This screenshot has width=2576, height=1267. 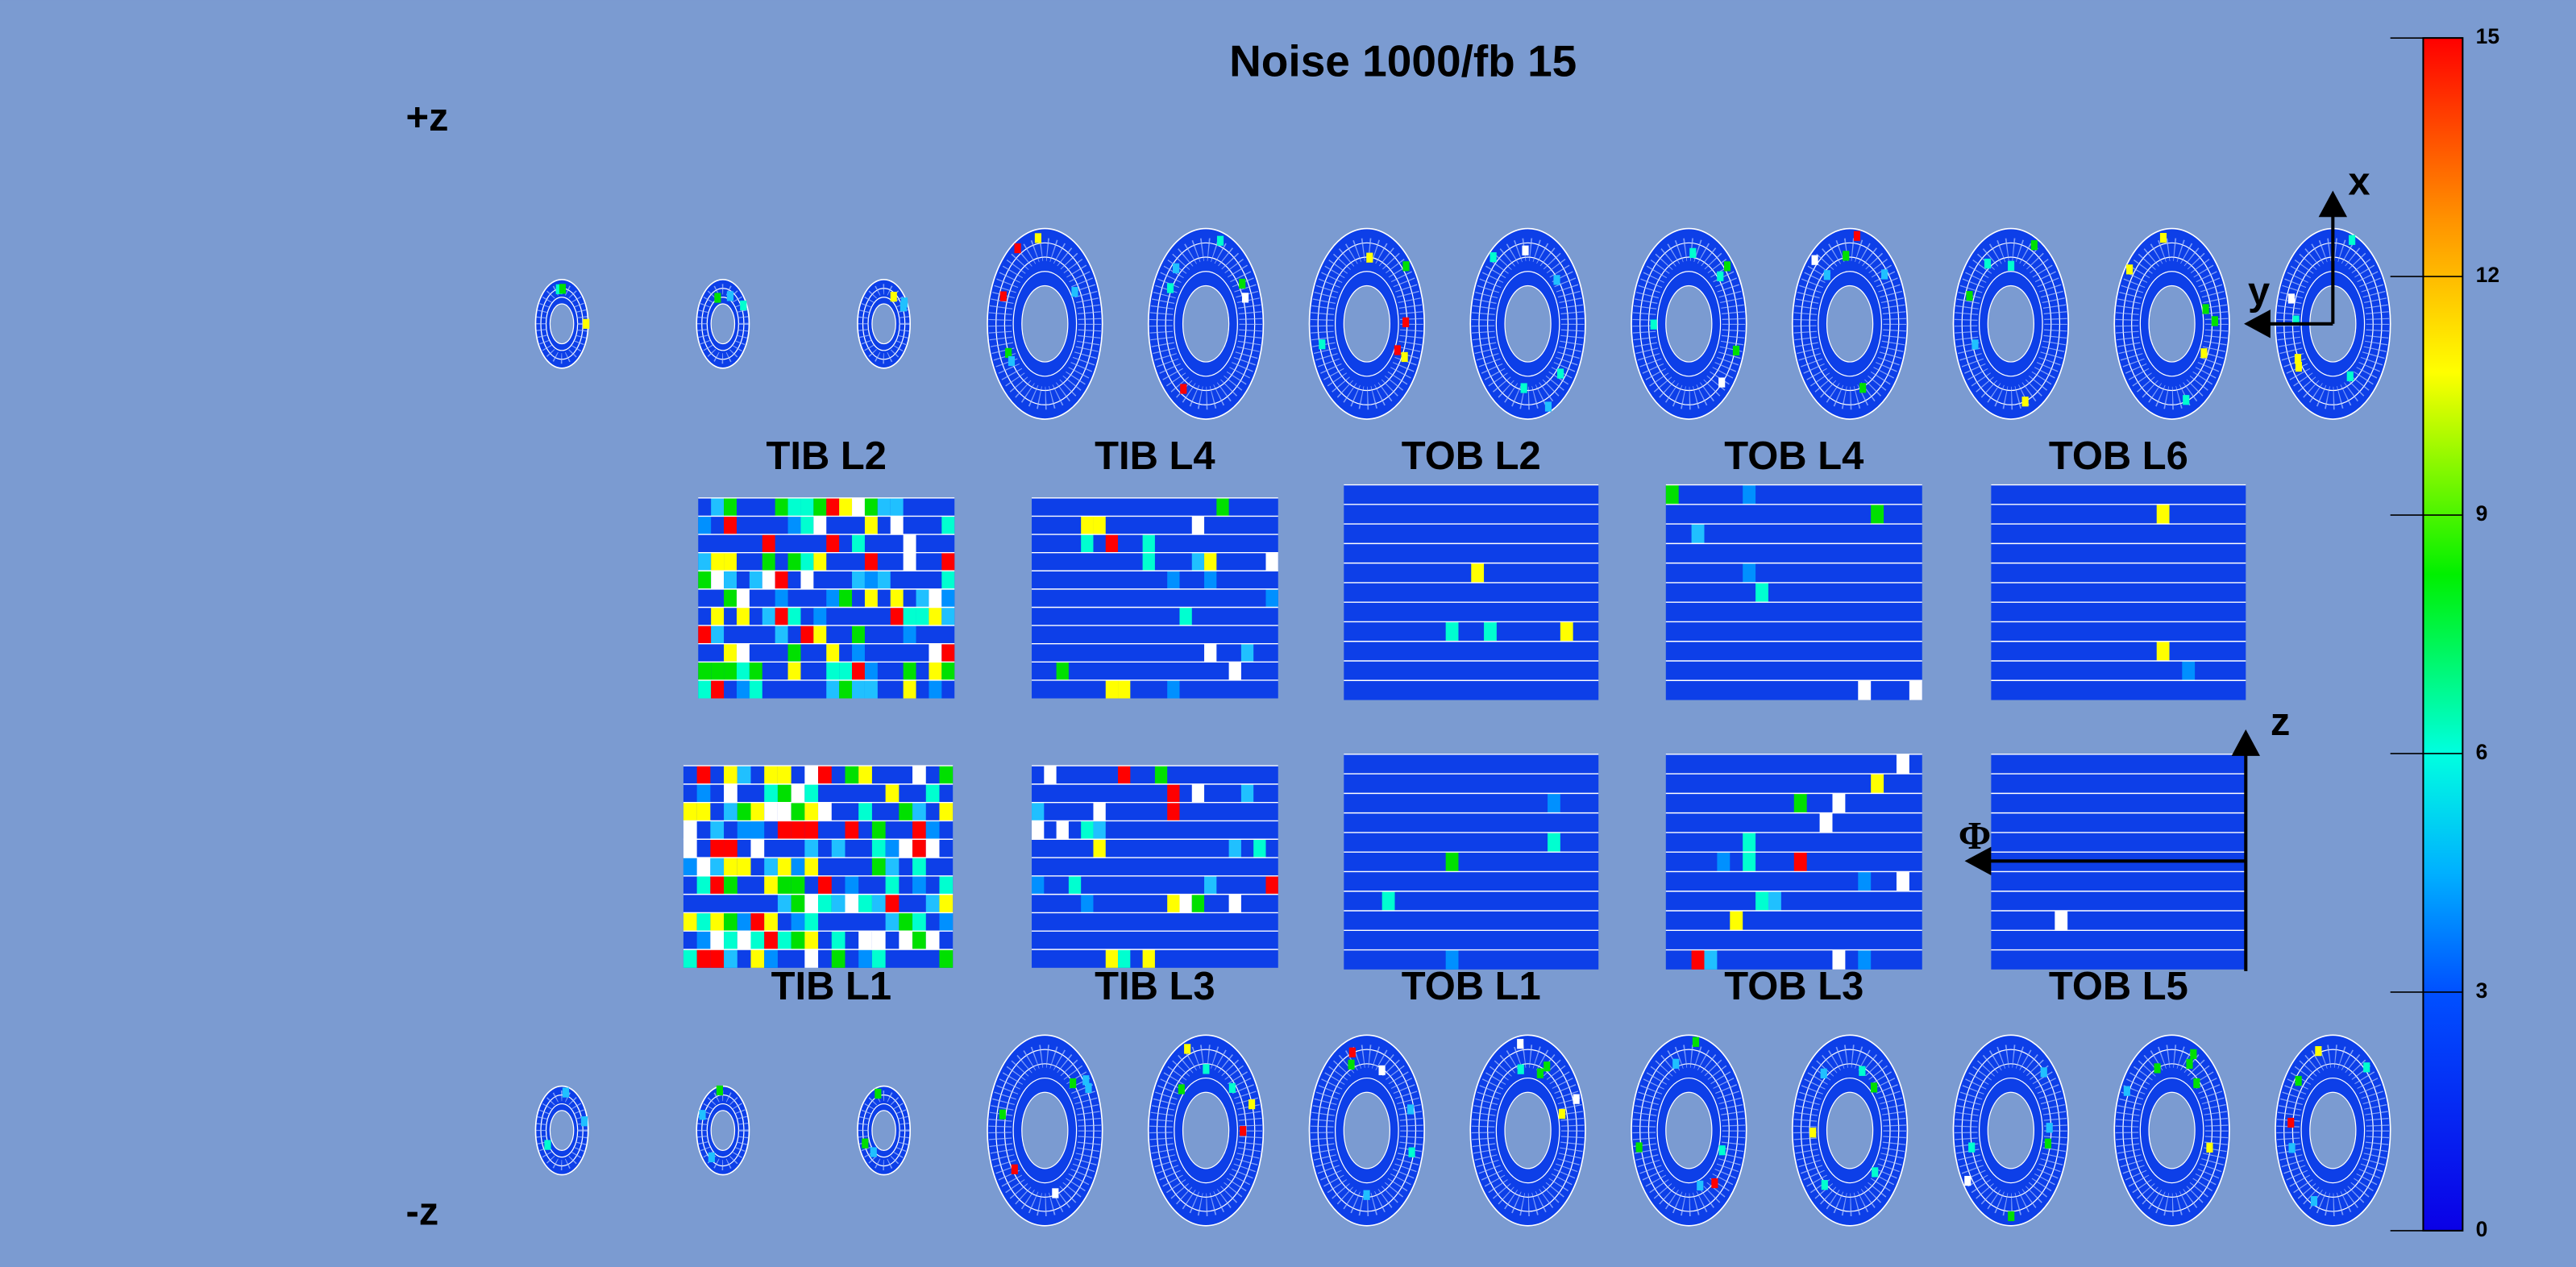 What do you see at coordinates (2443, 634) in the screenshot?
I see `colorbar` at bounding box center [2443, 634].